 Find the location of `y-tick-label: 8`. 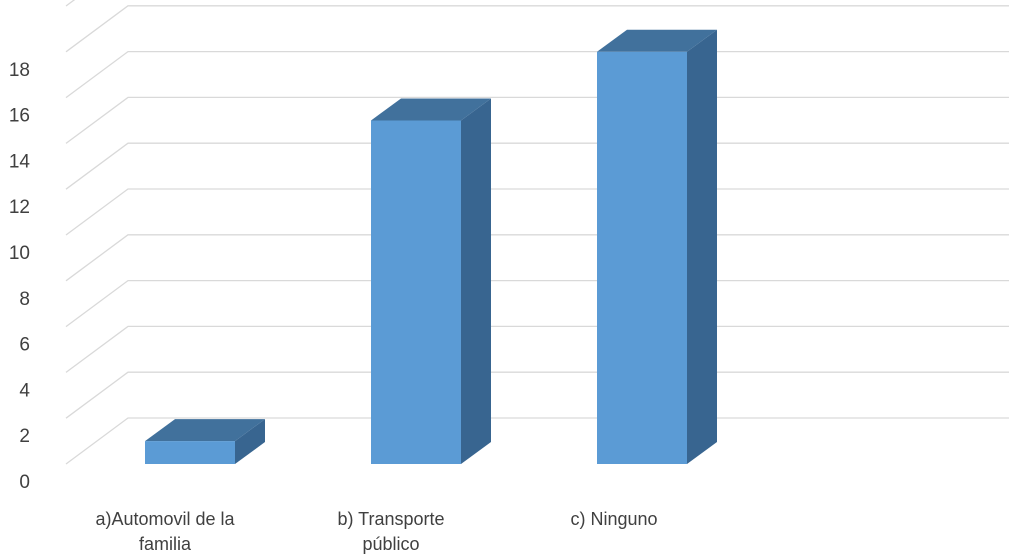

y-tick-label: 8 is located at coordinates (24, 299).